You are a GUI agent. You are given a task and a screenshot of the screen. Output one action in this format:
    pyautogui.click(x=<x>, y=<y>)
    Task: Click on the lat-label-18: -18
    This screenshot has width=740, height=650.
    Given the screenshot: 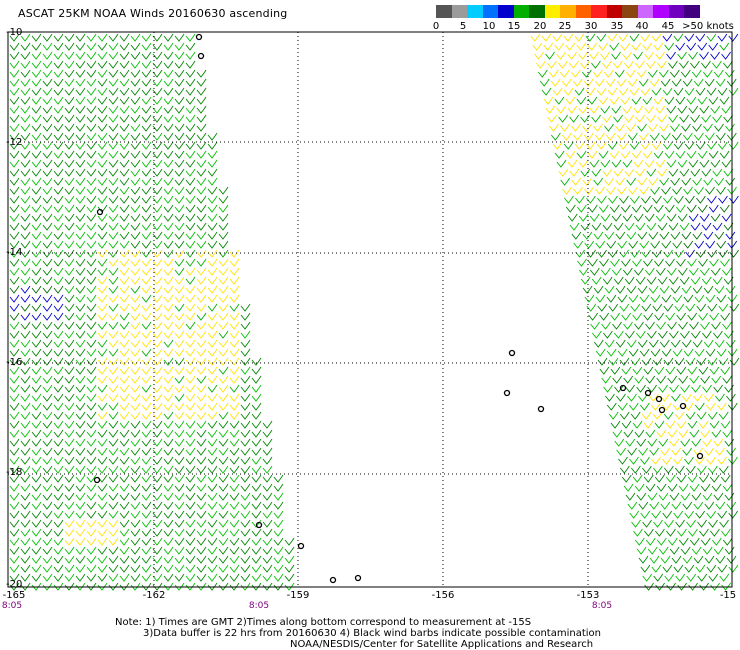 What is the action you would take?
    pyautogui.click(x=14, y=472)
    